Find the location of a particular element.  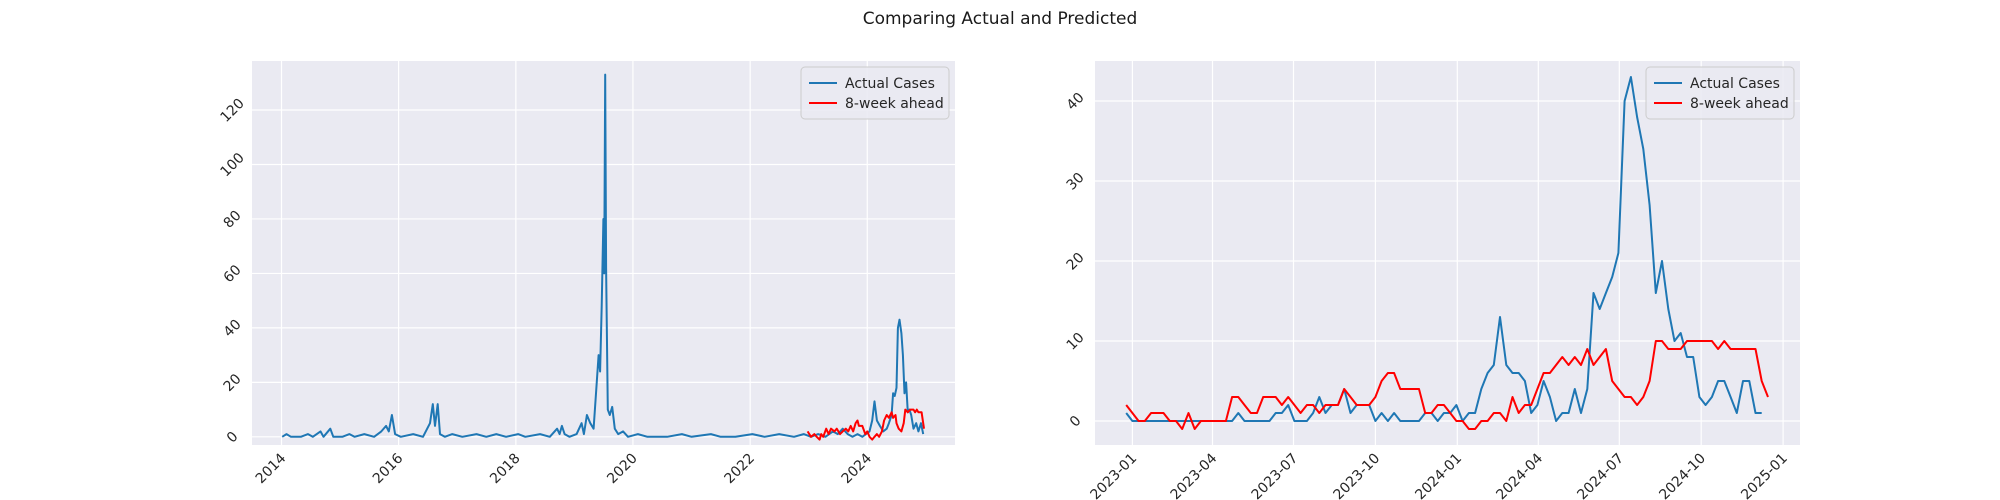

x-tick-label: 2023-07 is located at coordinates (1275, 475).